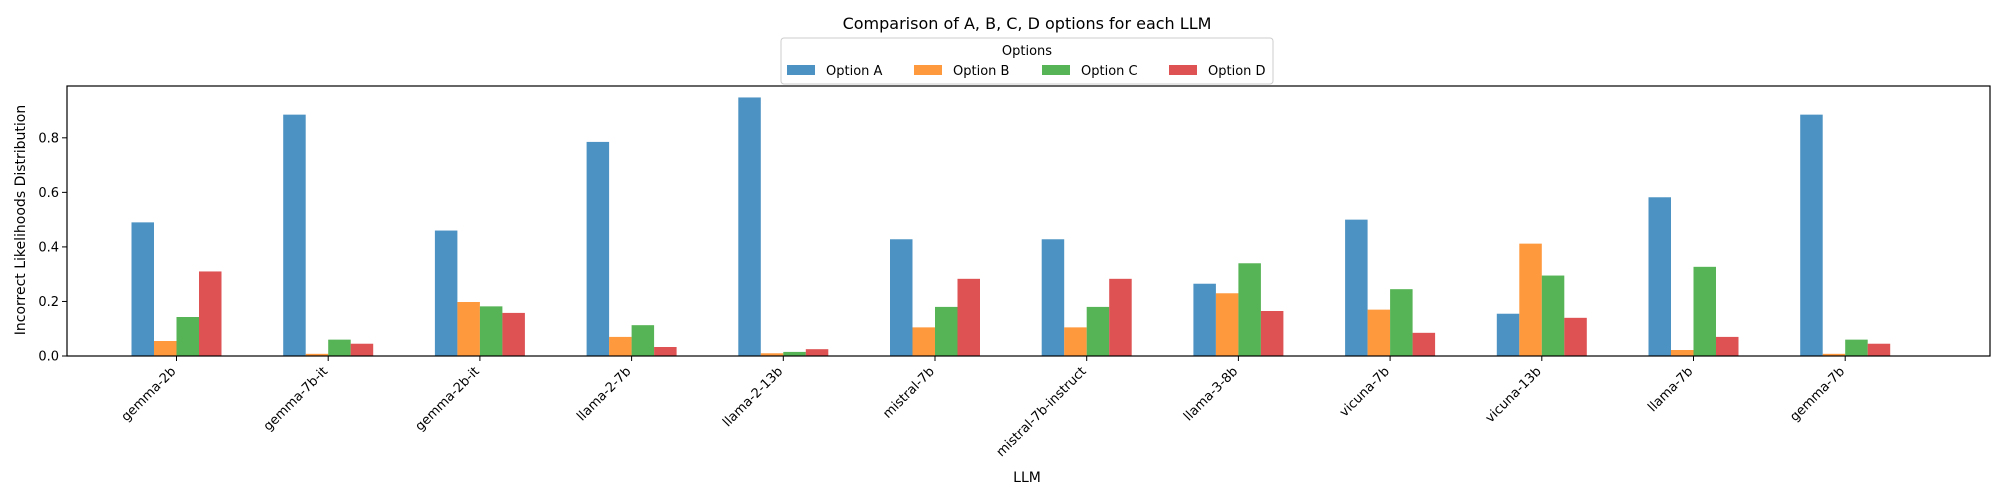 This screenshot has width=2000, height=500. I want to click on legend-entry-label: Option D, so click(1237, 71).